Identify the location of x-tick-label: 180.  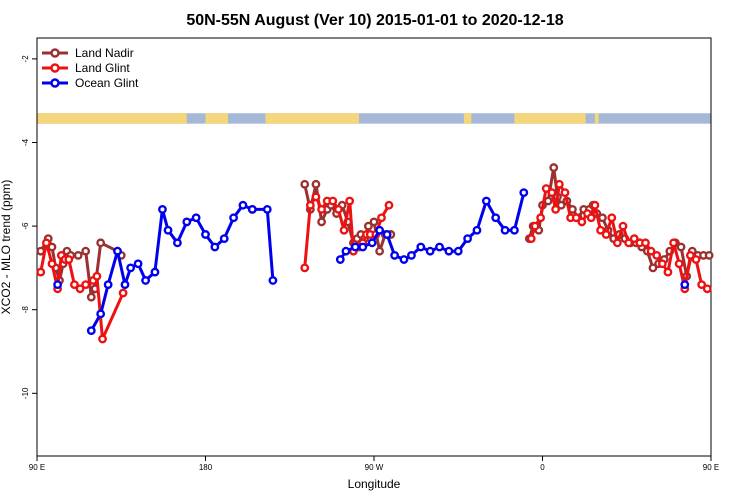
(206, 467).